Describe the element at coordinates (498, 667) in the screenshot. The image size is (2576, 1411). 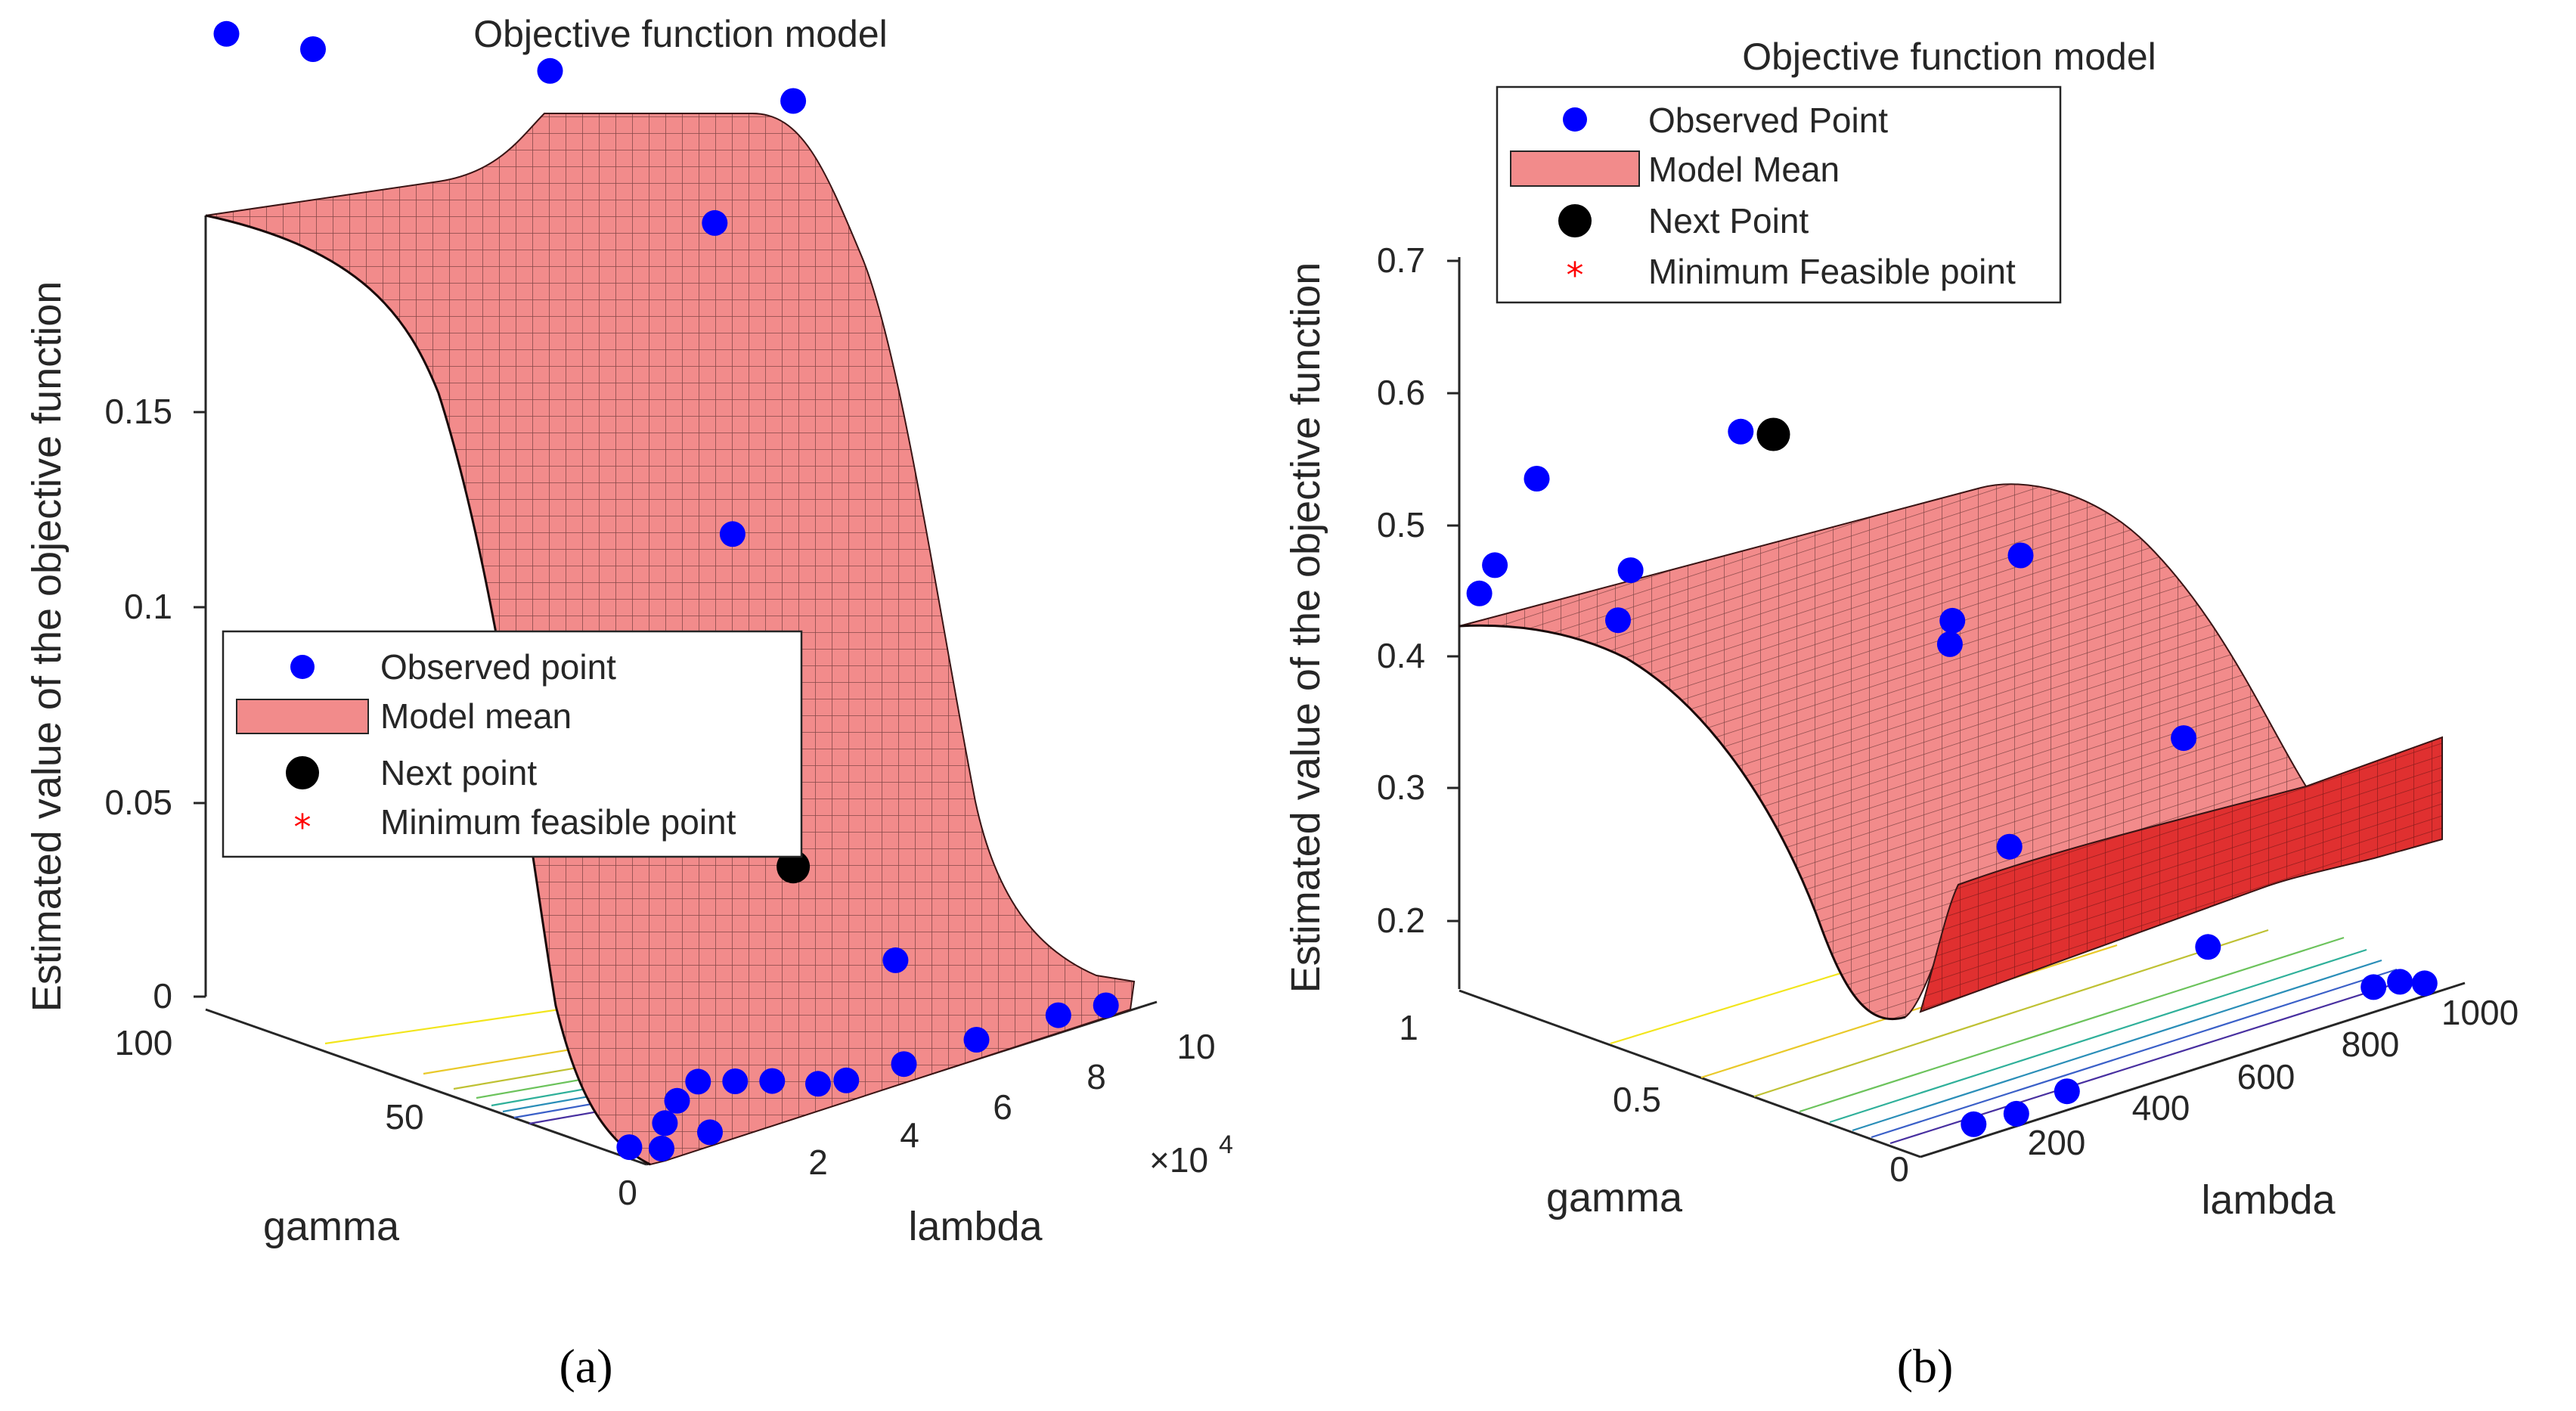
I see `legend-entry-label: Observed point` at that location.